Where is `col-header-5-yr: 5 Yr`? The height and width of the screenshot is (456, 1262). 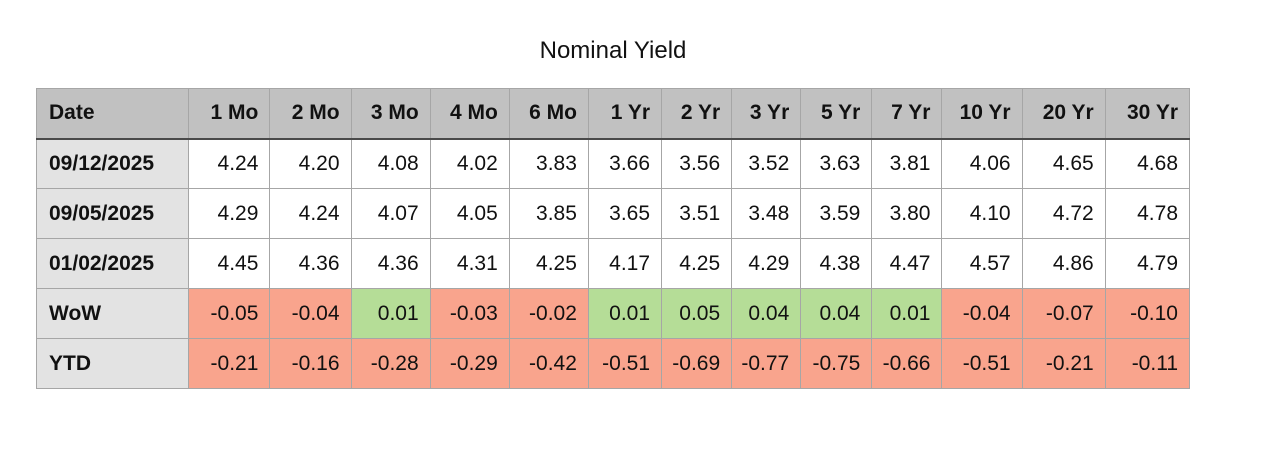 col-header-5-yr: 5 Yr is located at coordinates (836, 114).